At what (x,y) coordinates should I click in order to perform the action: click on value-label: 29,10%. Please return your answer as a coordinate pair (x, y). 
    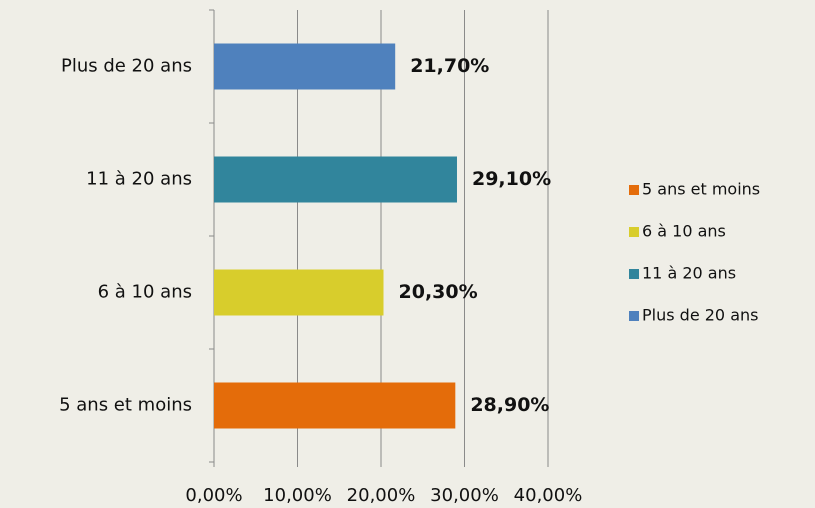
    Looking at the image, I should click on (511, 179).